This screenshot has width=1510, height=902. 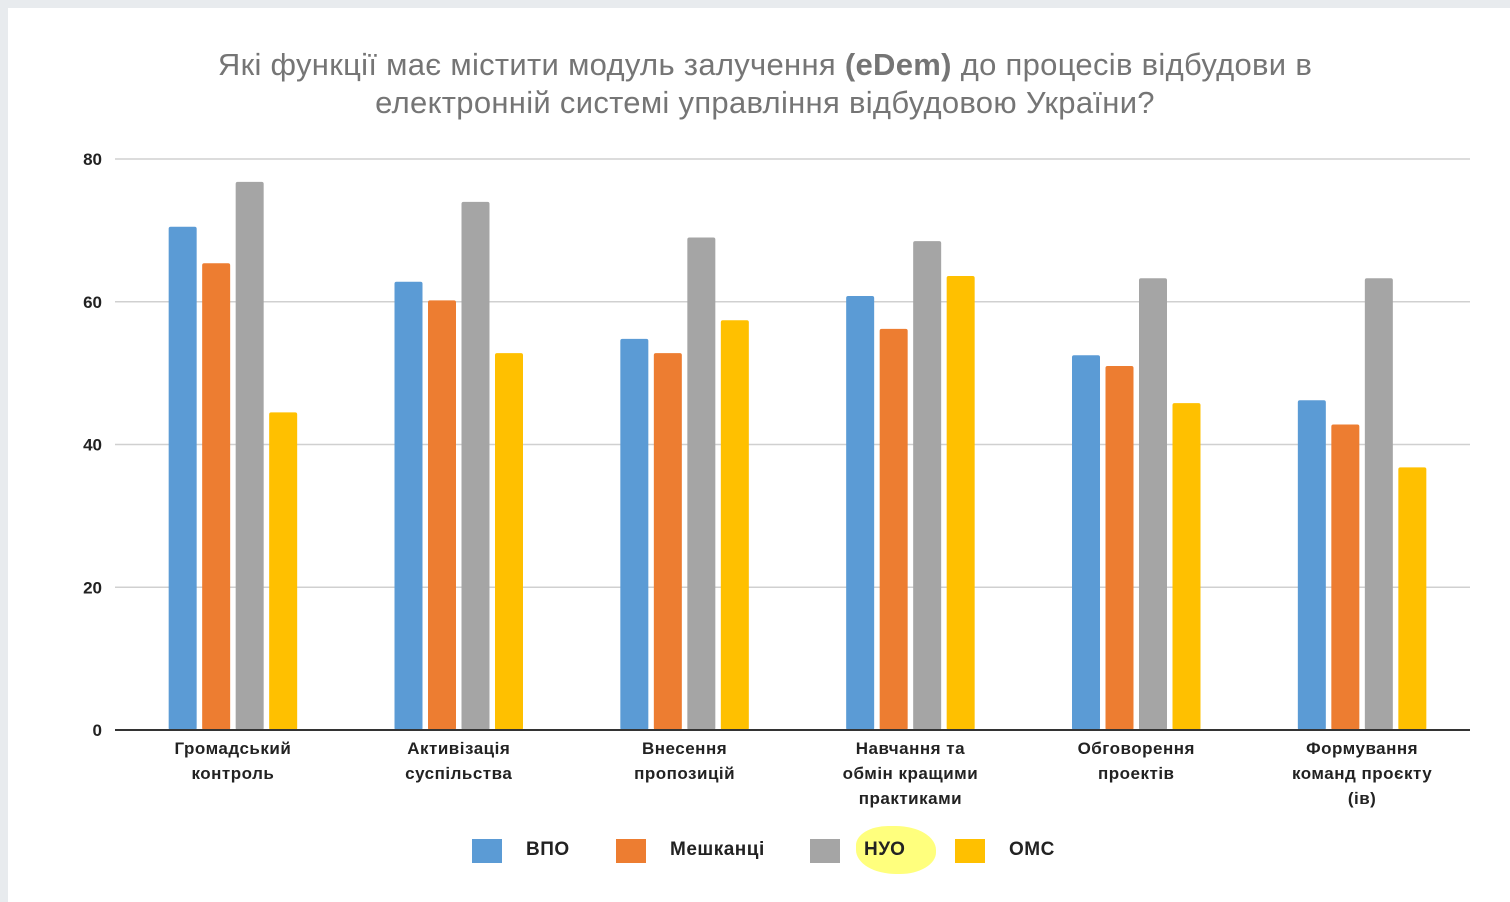 I want to click on legend-label: НУО, so click(x=885, y=849).